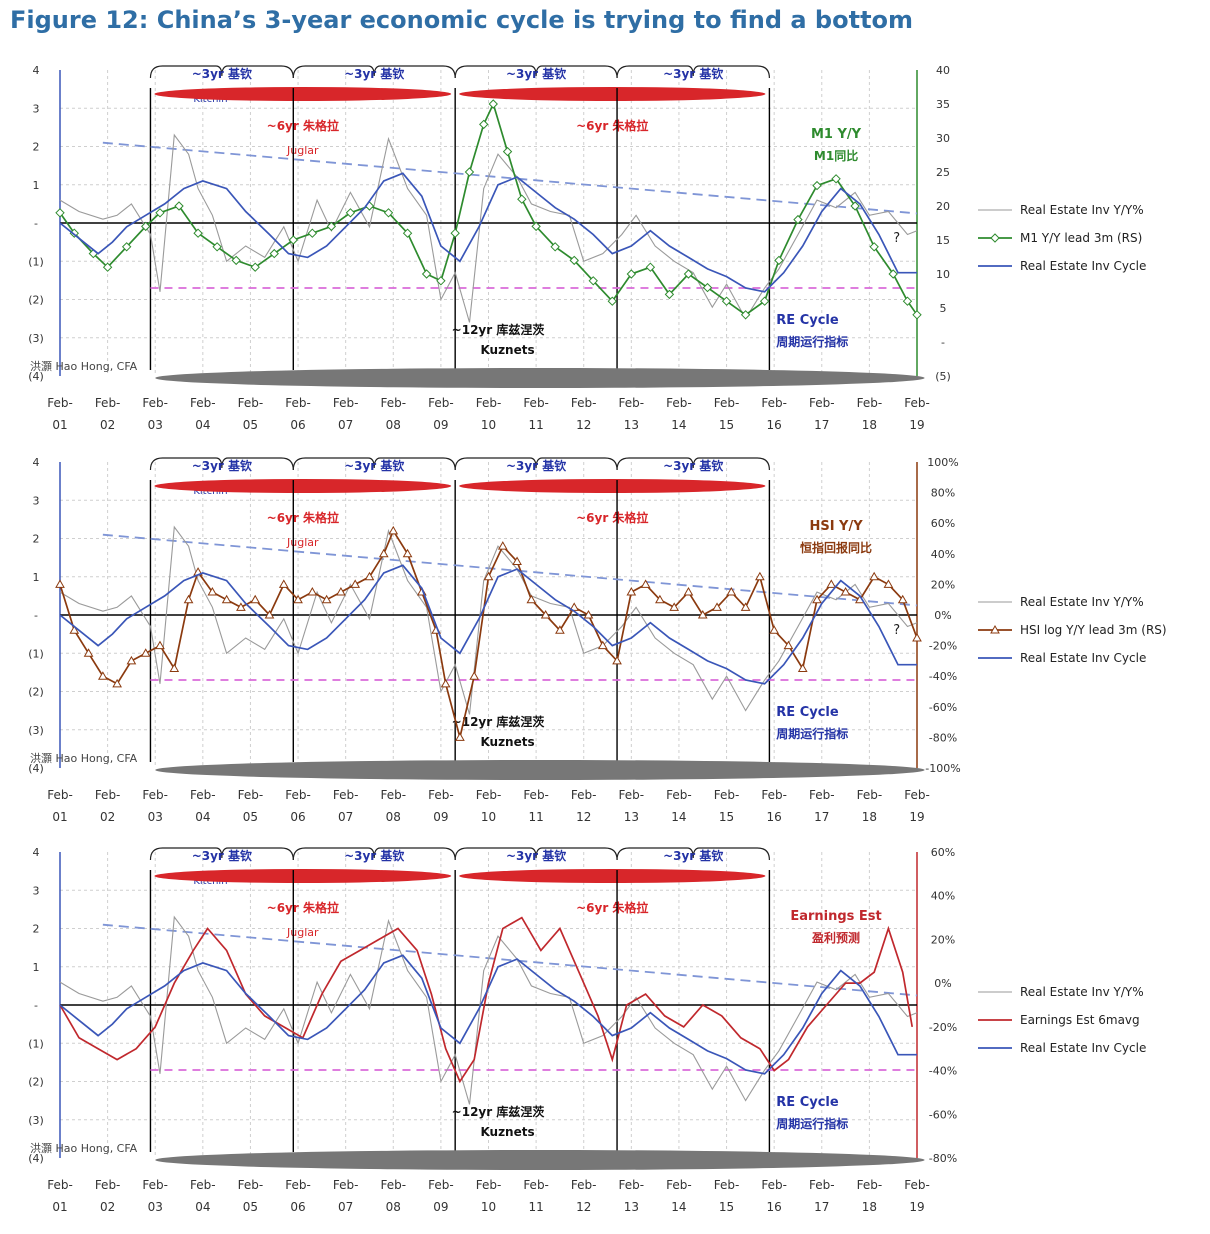 The height and width of the screenshot is (1234, 1210). I want to click on x-tick-label: 18, so click(869, 1207).